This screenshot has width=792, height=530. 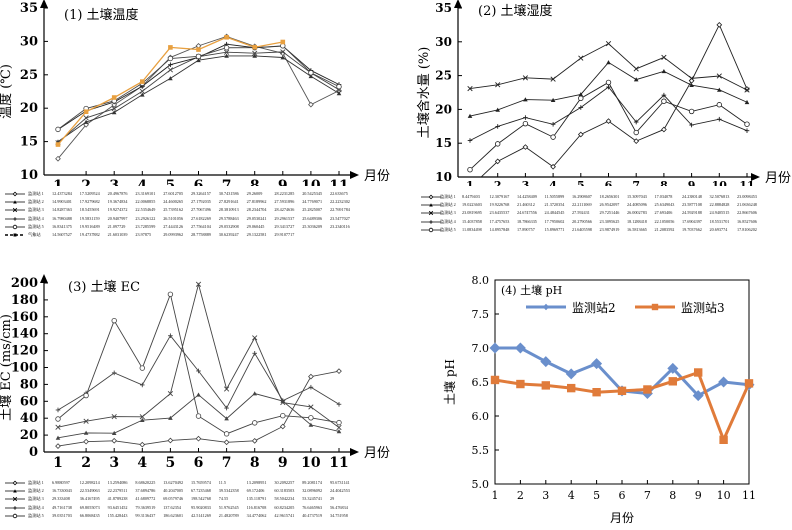 What do you see at coordinates (145, 482) in the screenshot?
I see `table-cell: 8.68620225` at bounding box center [145, 482].